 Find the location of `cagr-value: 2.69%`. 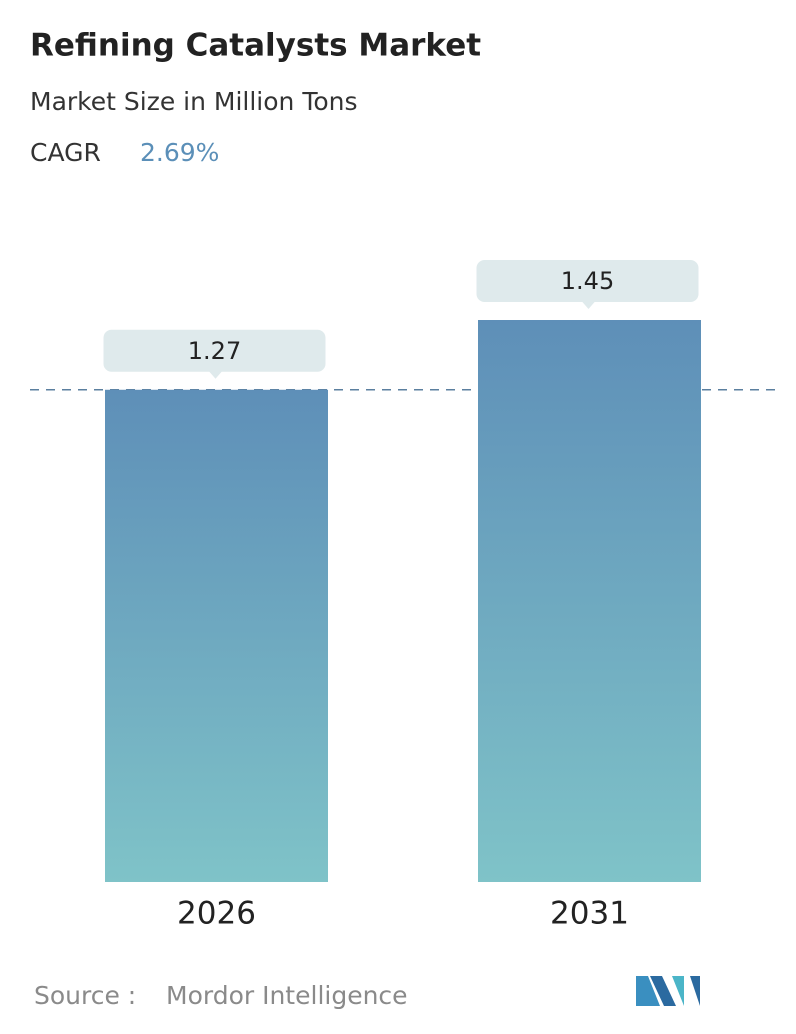

cagr-value: 2.69% is located at coordinates (179, 152).